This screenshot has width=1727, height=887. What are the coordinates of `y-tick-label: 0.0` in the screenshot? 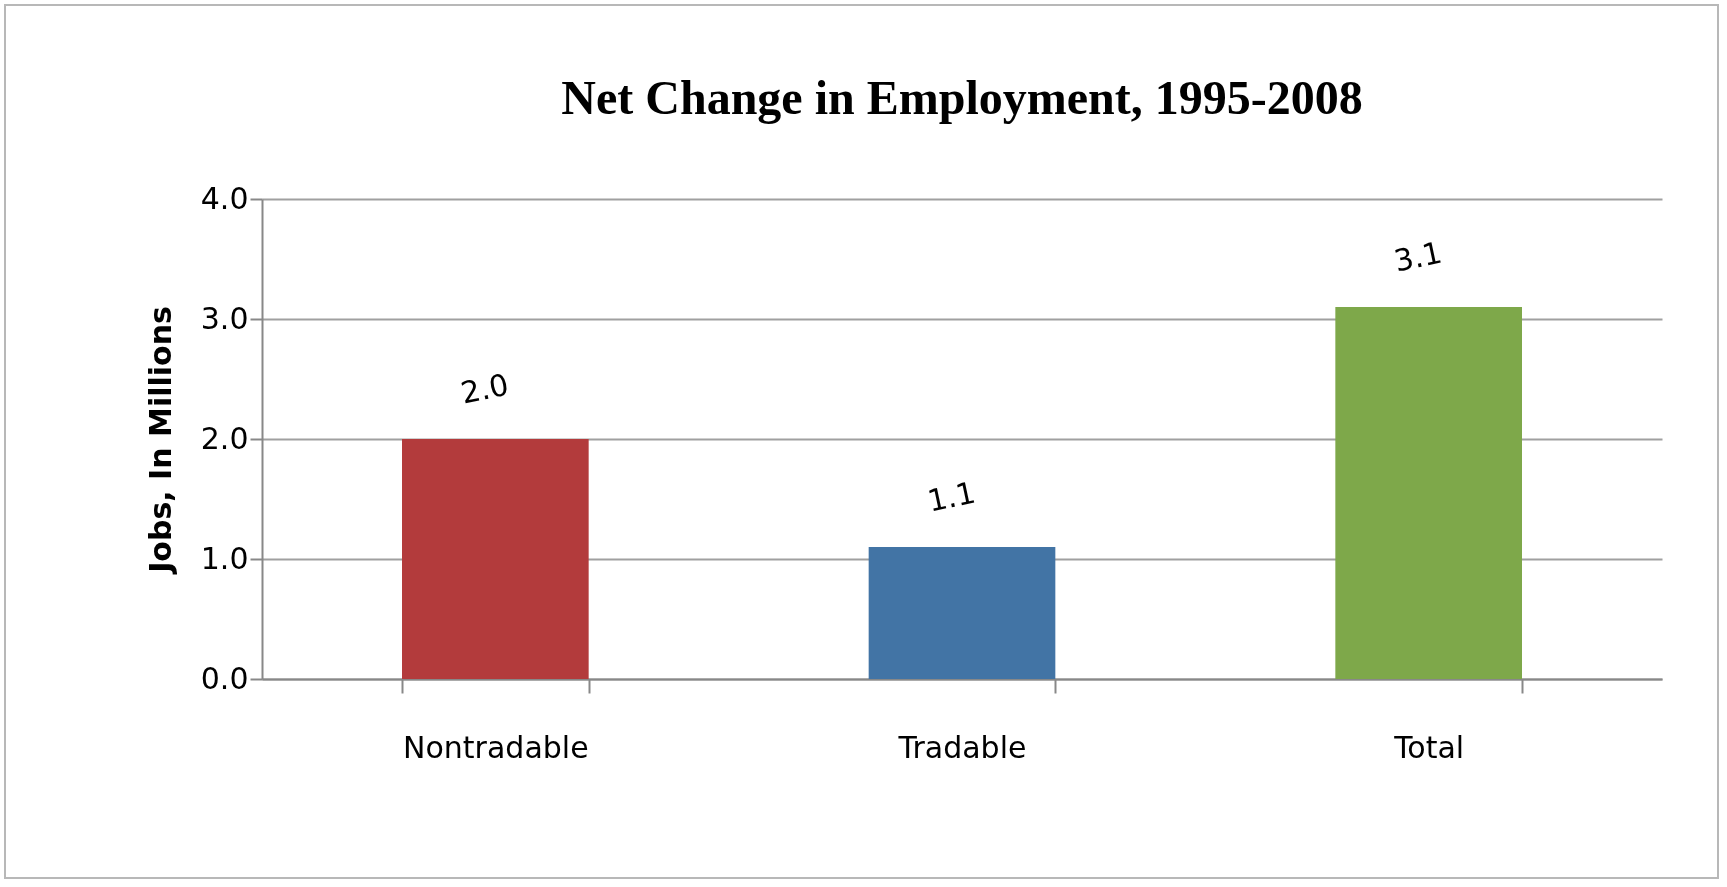 It's located at (224, 678).